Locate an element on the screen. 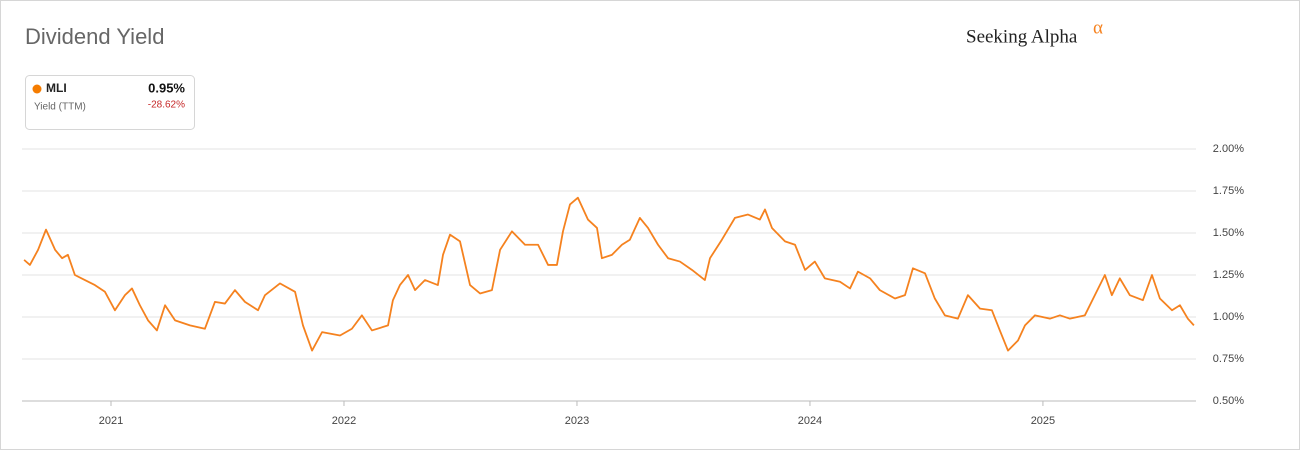  x-tick-label: 2021 is located at coordinates (111, 421).